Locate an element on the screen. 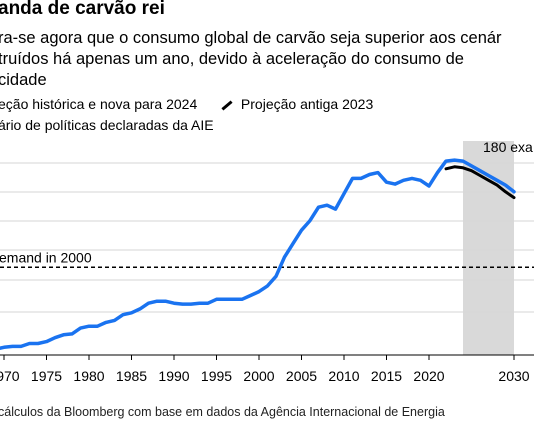 This screenshot has width=534, height=426. x-tick-label: 2005 is located at coordinates (301, 376).